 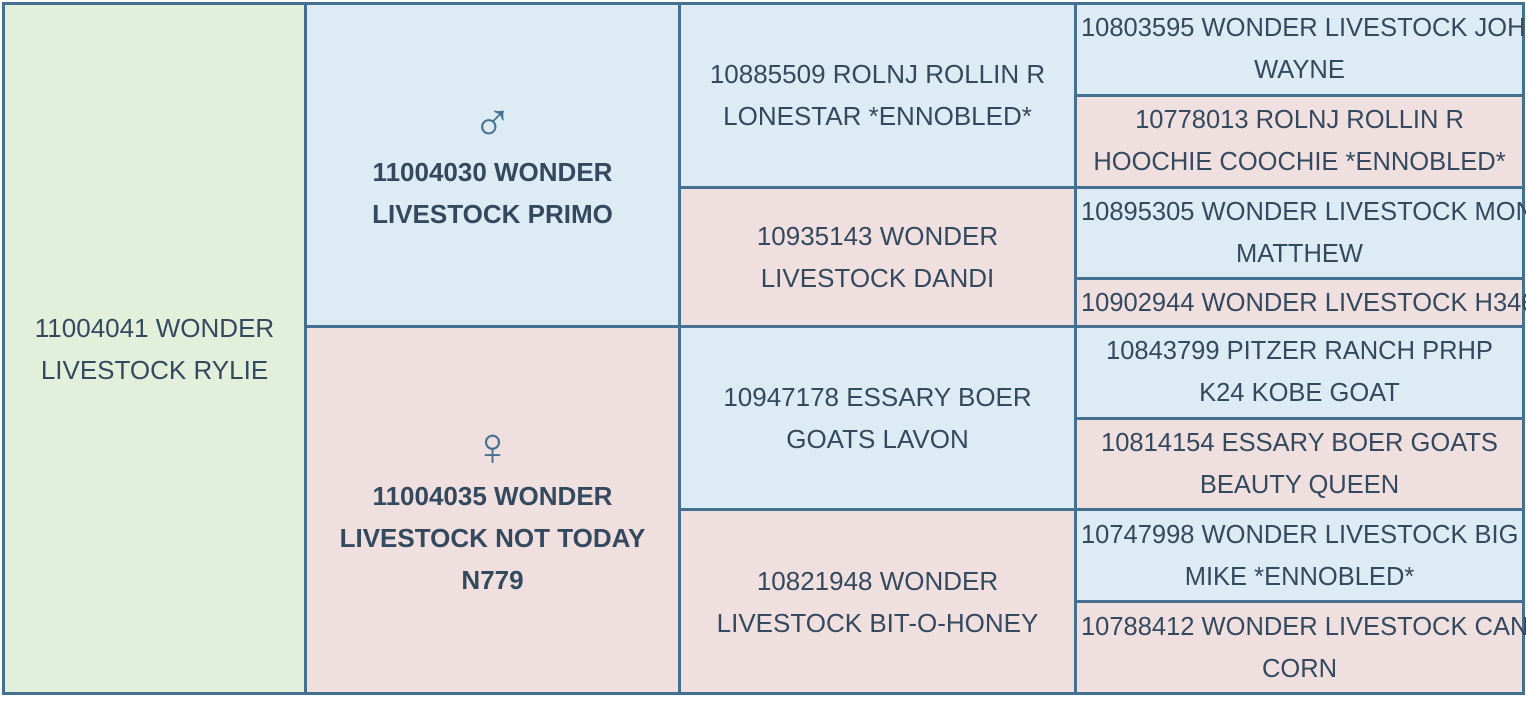 I want to click on grandparent-cell: 10821948 WONDER LIVESTOCK BIT-O-HONEY, so click(x=877, y=601).